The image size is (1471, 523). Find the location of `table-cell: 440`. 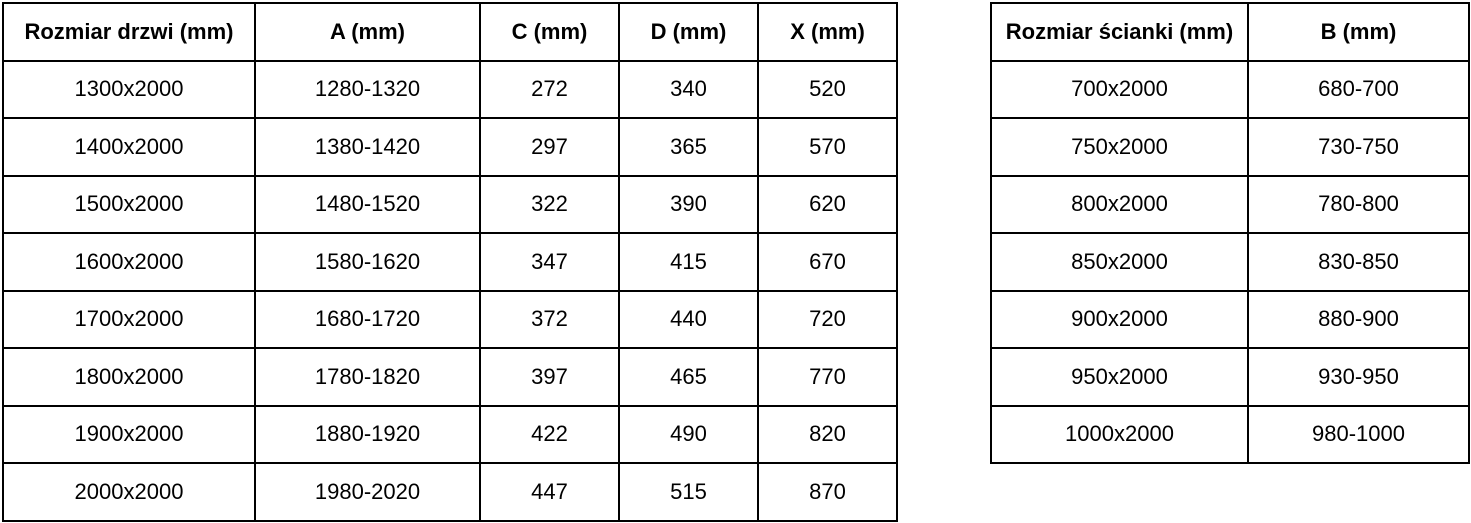

table-cell: 440 is located at coordinates (688, 319).